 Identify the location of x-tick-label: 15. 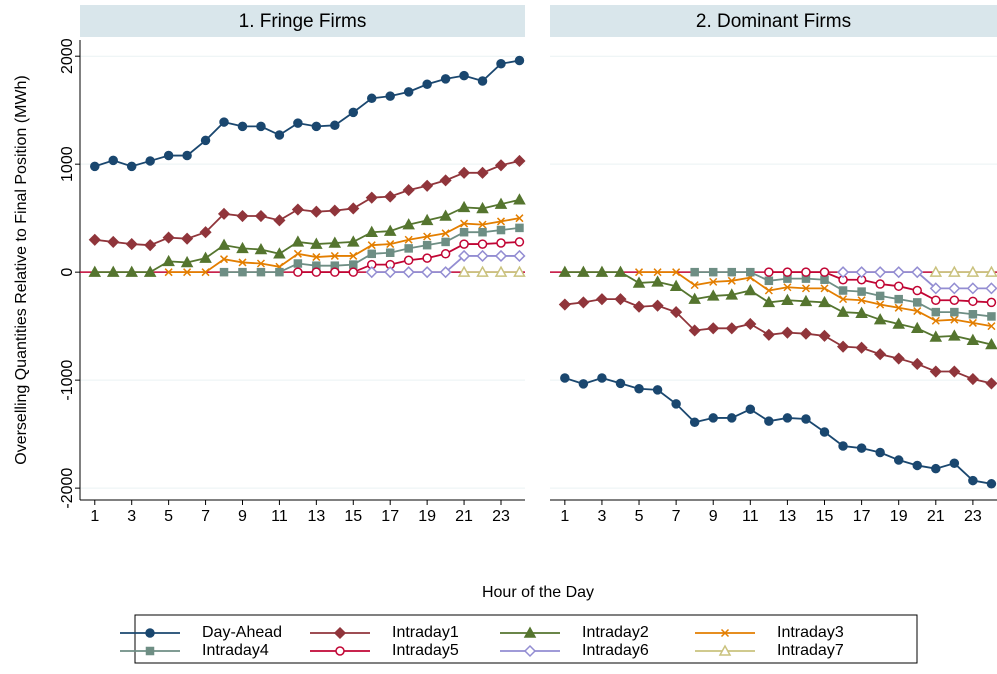
(825, 516).